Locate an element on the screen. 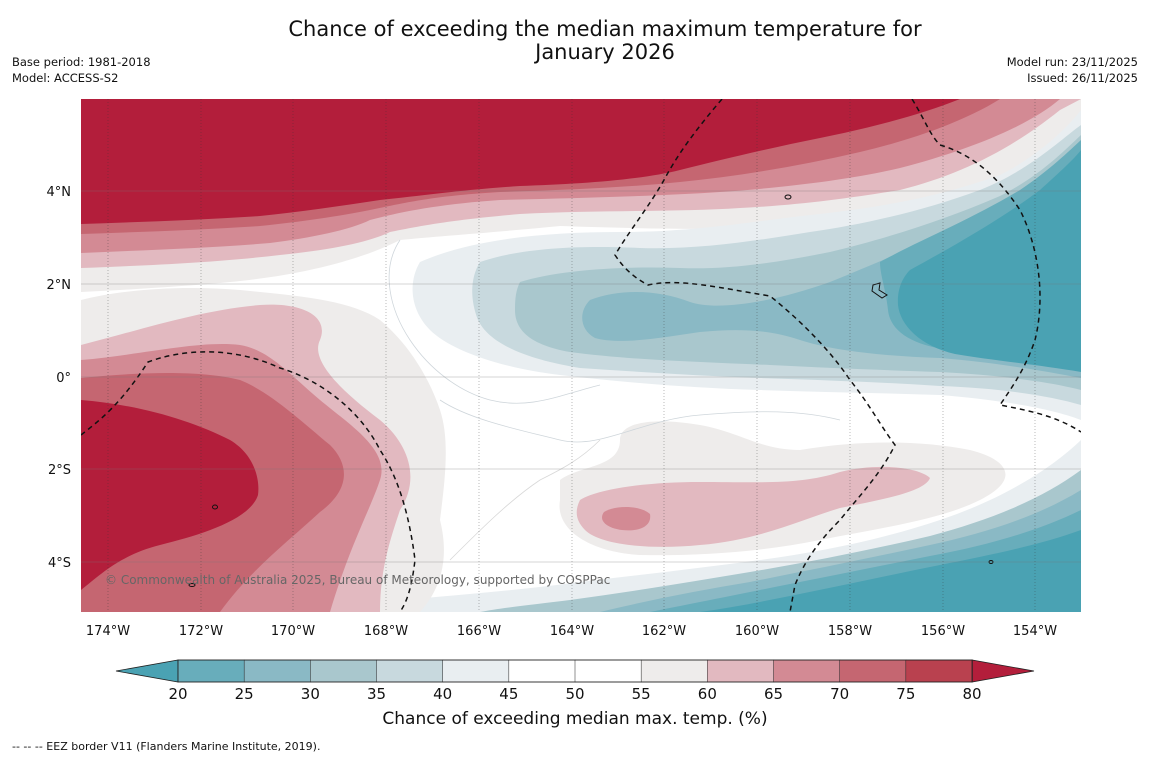 The image size is (1150, 758). colorbar-tick-label: 75 is located at coordinates (905, 692).